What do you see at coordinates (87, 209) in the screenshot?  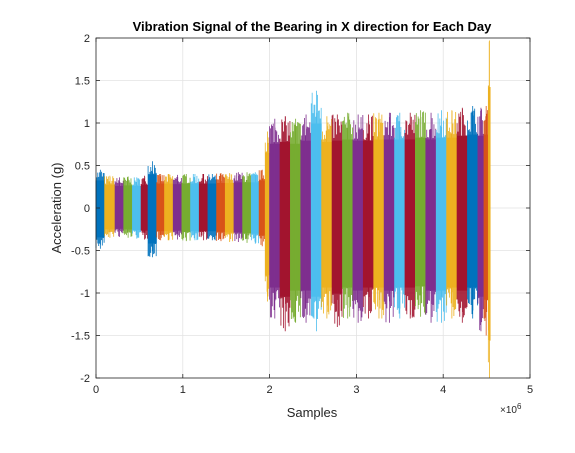 I see `y-tick-label: 0` at bounding box center [87, 209].